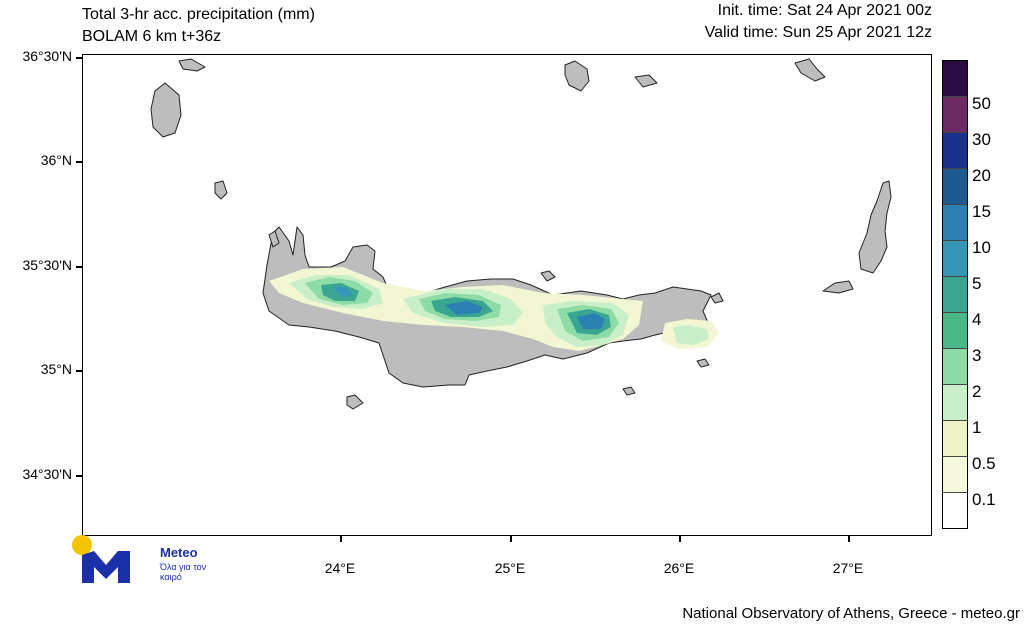 Image resolution: width=1024 pixels, height=628 pixels. Describe the element at coordinates (848, 568) in the screenshot. I see `lon-label-27: 27°E` at that location.